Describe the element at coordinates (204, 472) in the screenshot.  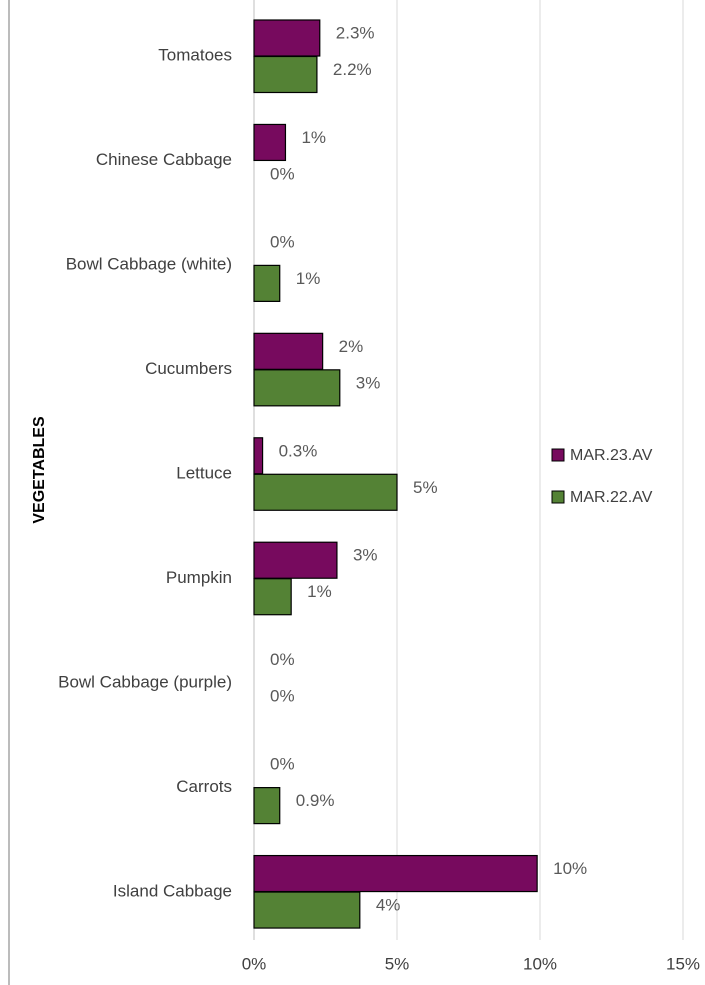
I see `y-tick-label: Lettuce` at that location.